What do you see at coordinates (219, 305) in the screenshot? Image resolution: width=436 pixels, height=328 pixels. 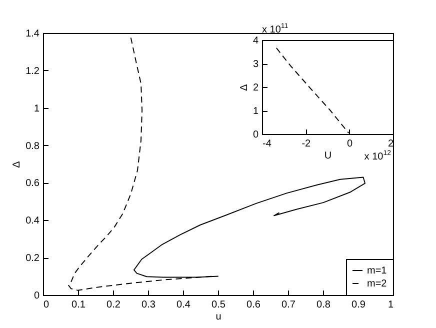 I see `x-tick-label: 0.5` at bounding box center [219, 305].